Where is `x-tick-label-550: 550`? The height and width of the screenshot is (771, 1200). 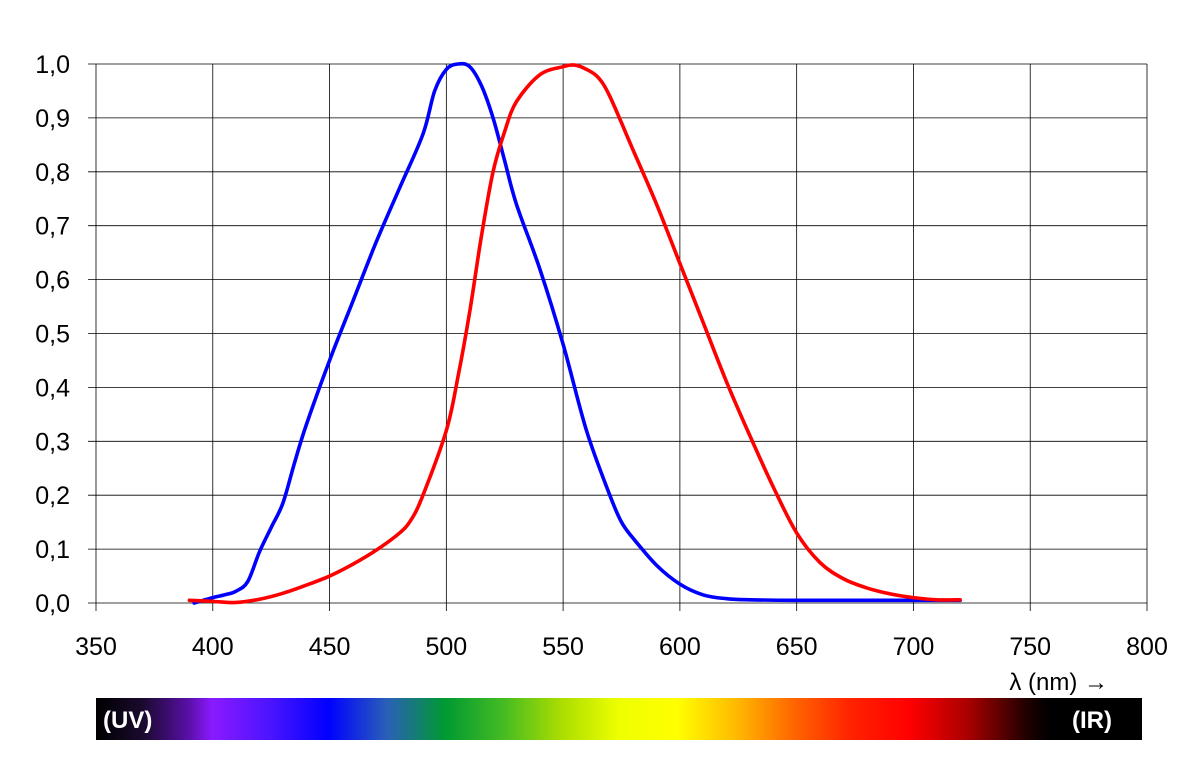
x-tick-label-550: 550 is located at coordinates (563, 647).